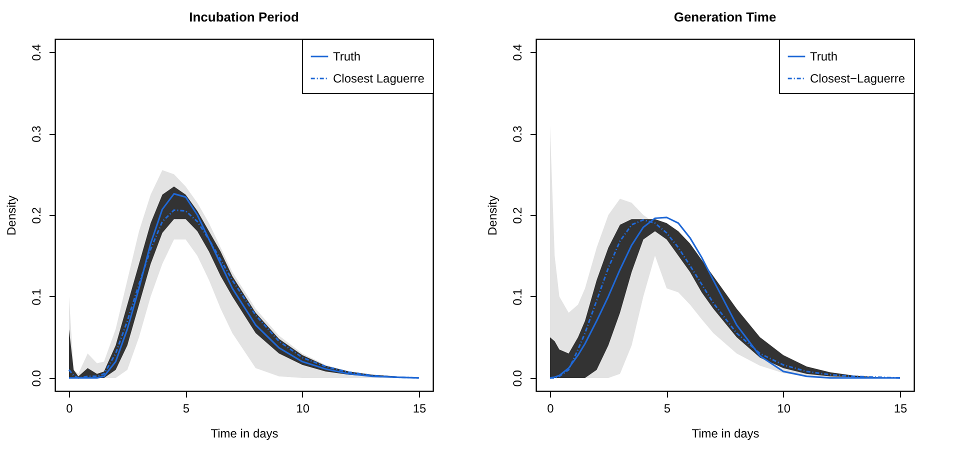  I want to click on legend-label: Closest Laguerre, so click(379, 79).